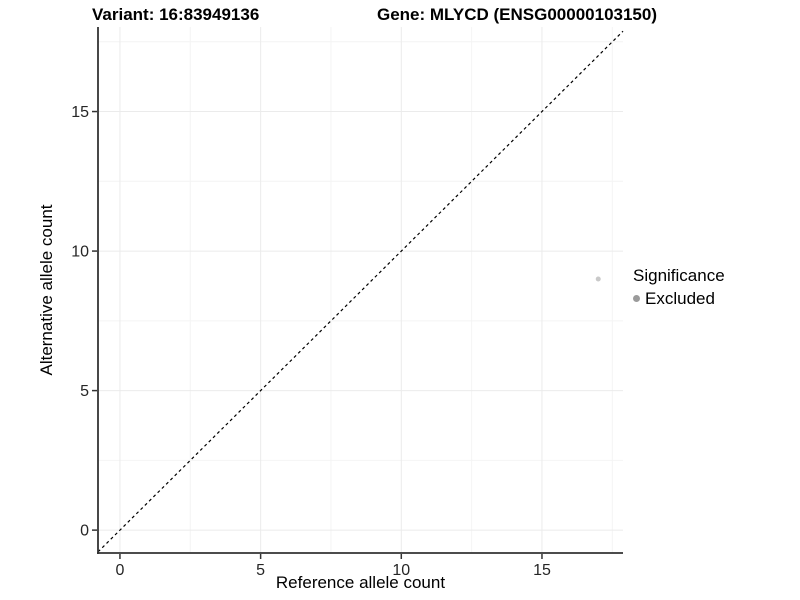 Image resolution: width=800 pixels, height=600 pixels. I want to click on x-tick-label: 5, so click(260, 570).